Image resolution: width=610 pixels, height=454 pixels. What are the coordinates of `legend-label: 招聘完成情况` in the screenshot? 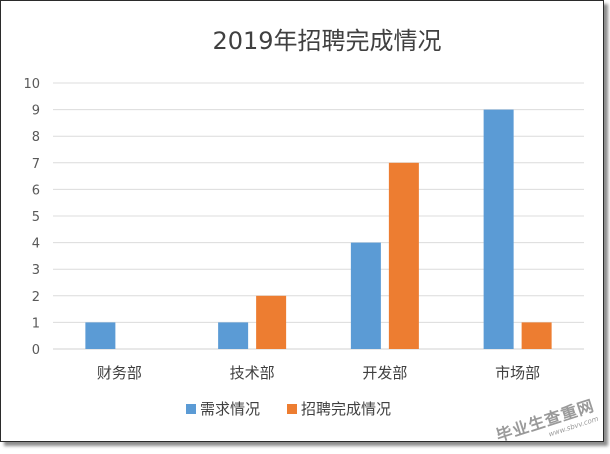 It's located at (346, 409).